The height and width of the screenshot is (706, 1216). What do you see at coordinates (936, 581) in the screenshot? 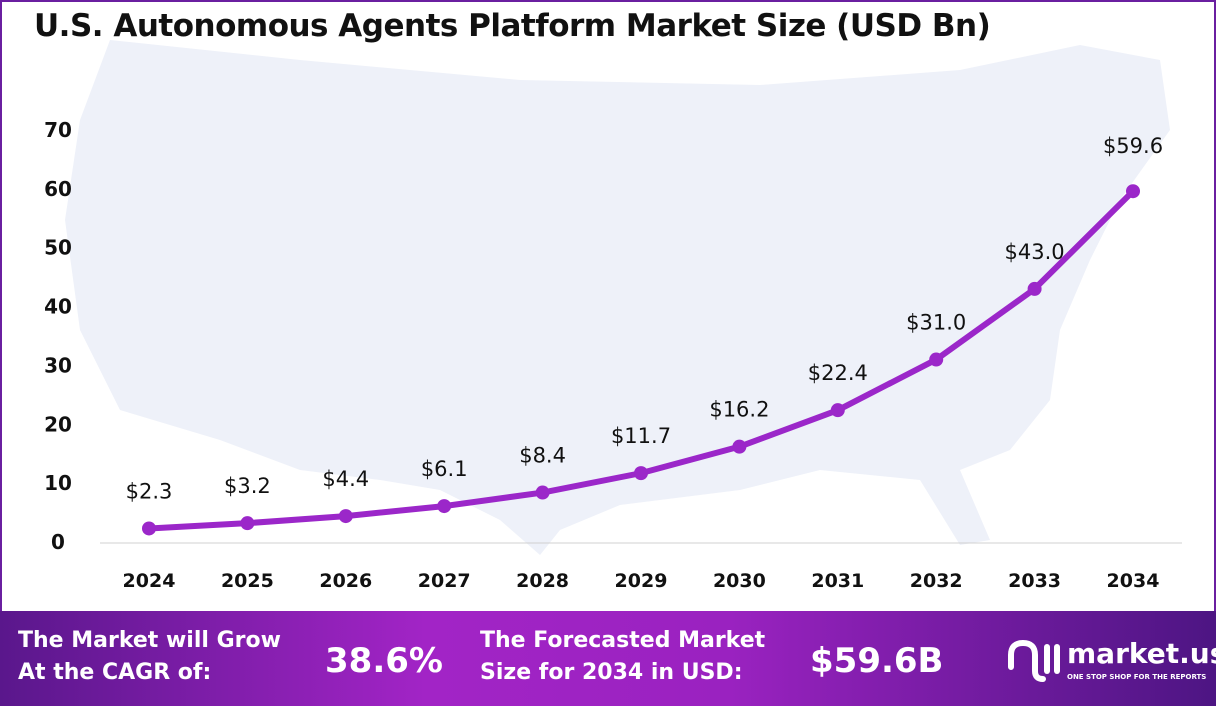
I see `x-tick-label: 2032` at bounding box center [936, 581].